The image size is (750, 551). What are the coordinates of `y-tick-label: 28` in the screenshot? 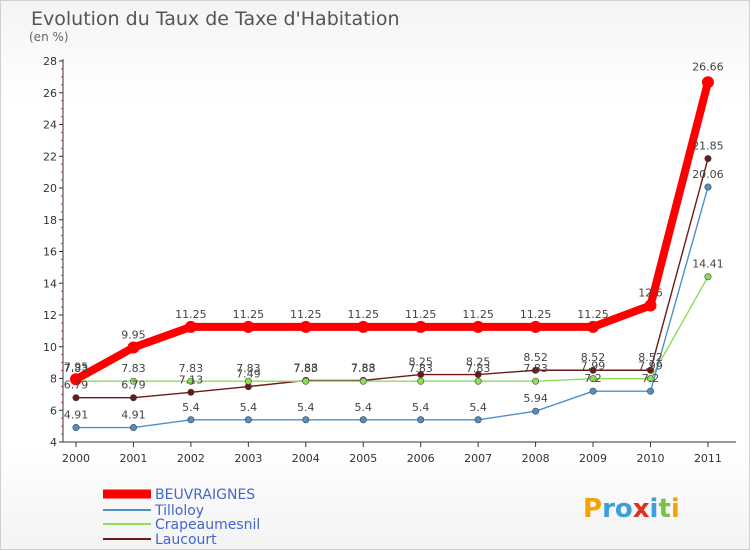 It's located at (50, 61).